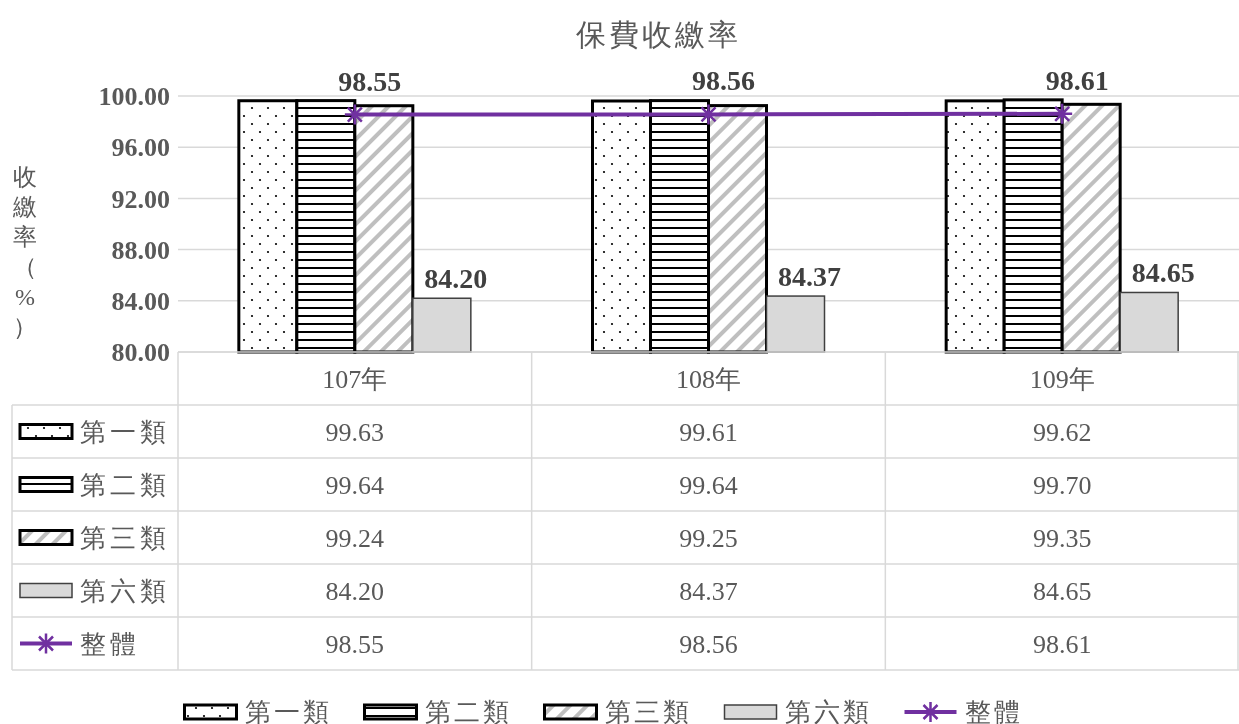 The height and width of the screenshot is (724, 1239). Describe the element at coordinates (110, 644) in the screenshot. I see `legend-label: 整體` at that location.